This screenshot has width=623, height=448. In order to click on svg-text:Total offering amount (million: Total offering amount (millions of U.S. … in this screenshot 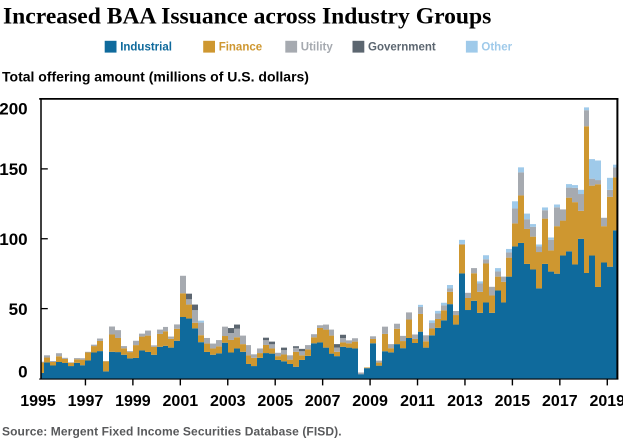, I will do `click(155, 77)`.